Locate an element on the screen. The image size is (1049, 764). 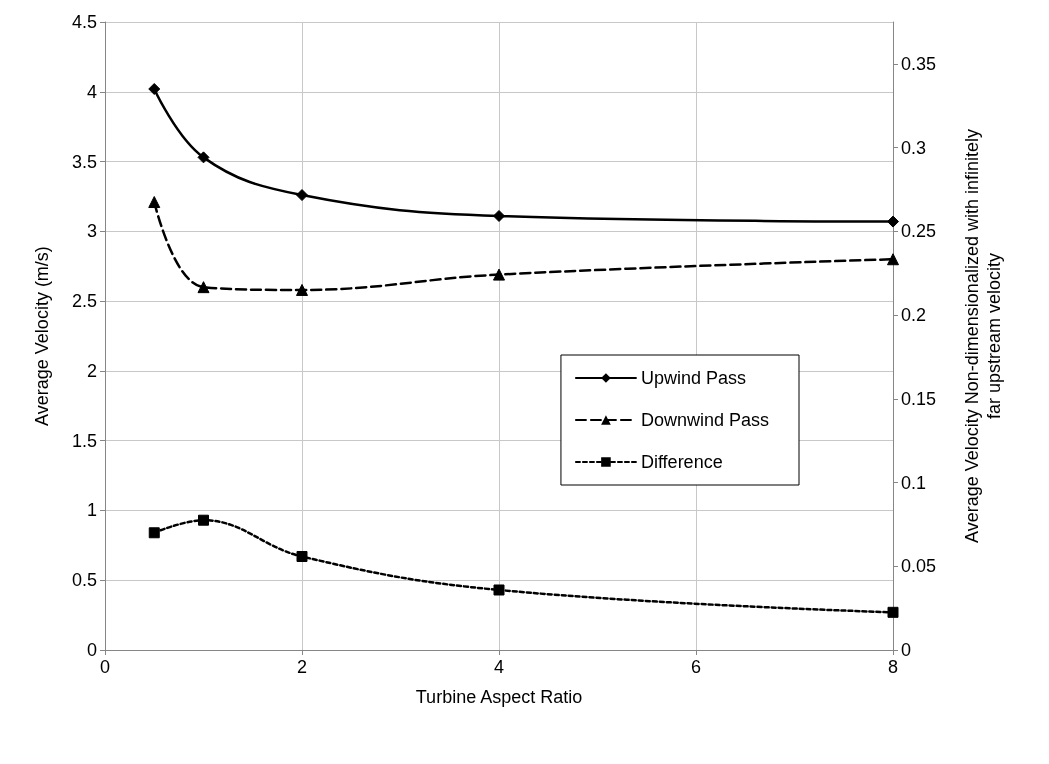
y-tick-label: 4 is located at coordinates (91, 91).